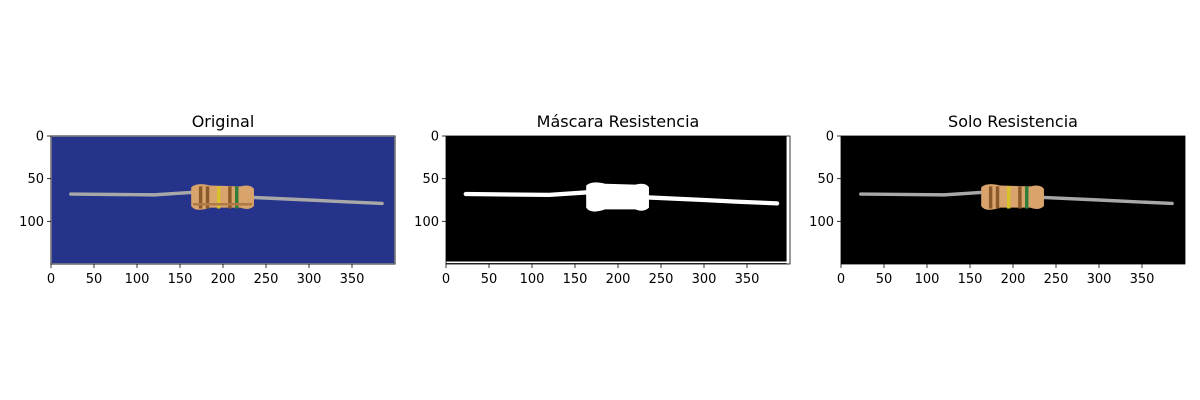 Image resolution: width=1200 pixels, height=400 pixels. What do you see at coordinates (1013, 121) in the screenshot?
I see `panel-title: Solo Resistencia` at bounding box center [1013, 121].